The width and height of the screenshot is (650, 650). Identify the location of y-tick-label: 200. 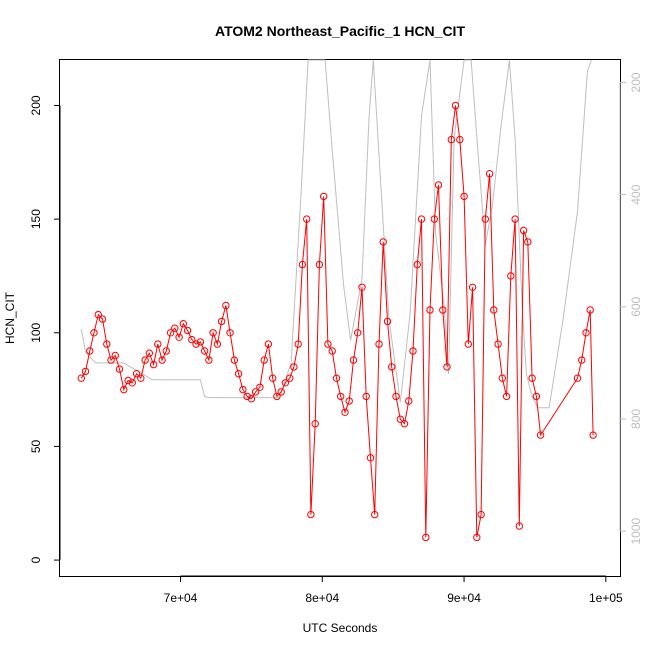
(36, 105).